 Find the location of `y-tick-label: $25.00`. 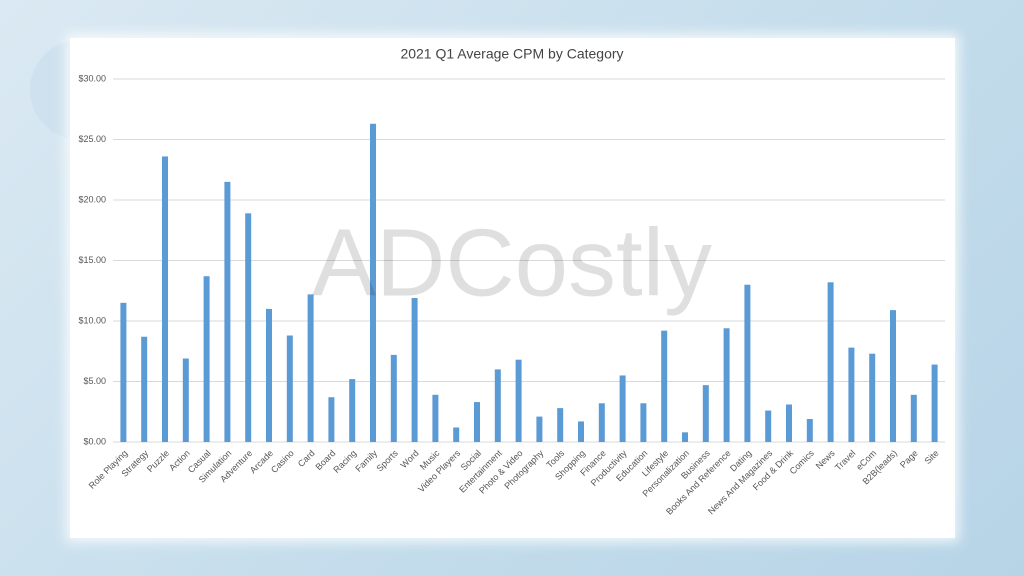

y-tick-label: $25.00 is located at coordinates (92, 139).